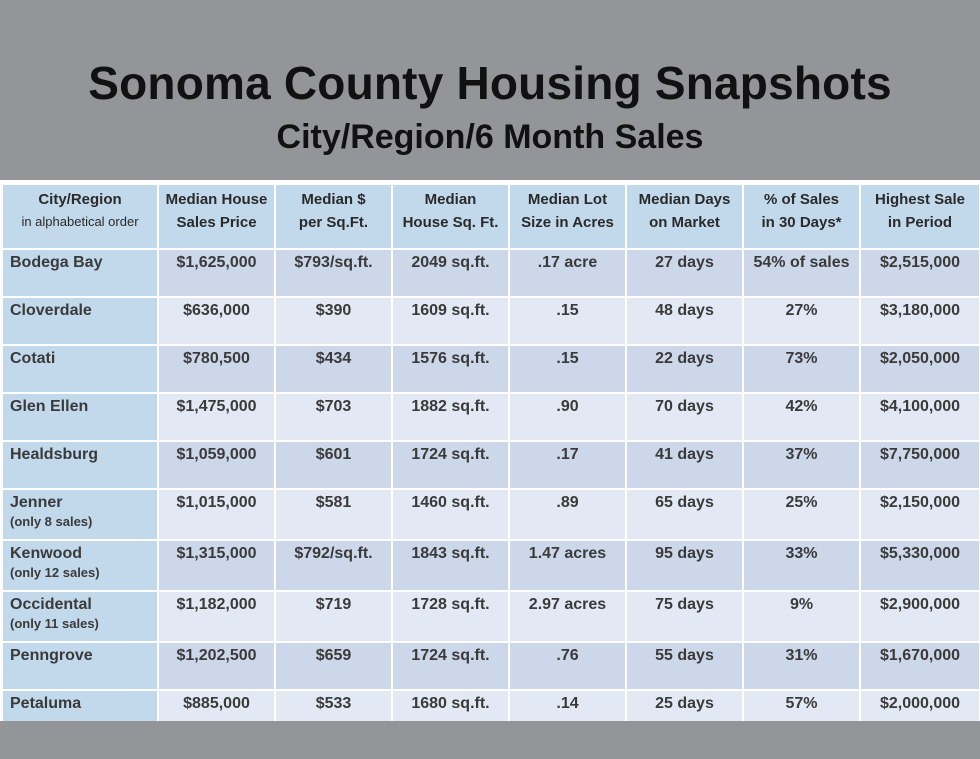  What do you see at coordinates (567, 222) in the screenshot?
I see `column-header-line2: Size in Acres` at bounding box center [567, 222].